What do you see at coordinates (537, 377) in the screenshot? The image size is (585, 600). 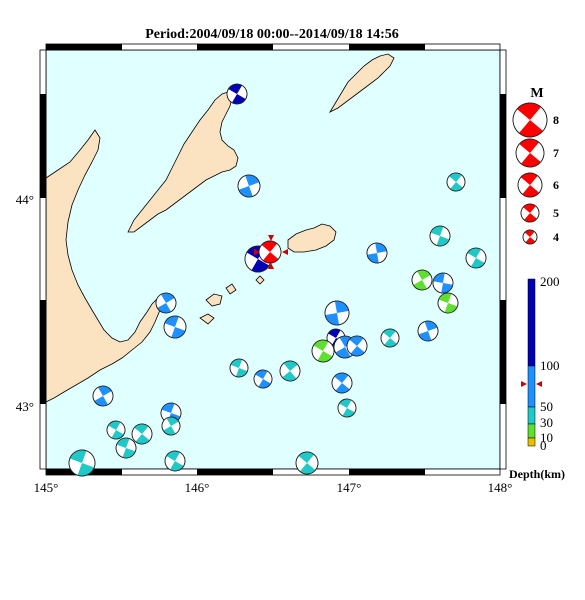 I see `depth-scale: 200 100 50 30 10 0 Depth(km)` at bounding box center [537, 377].